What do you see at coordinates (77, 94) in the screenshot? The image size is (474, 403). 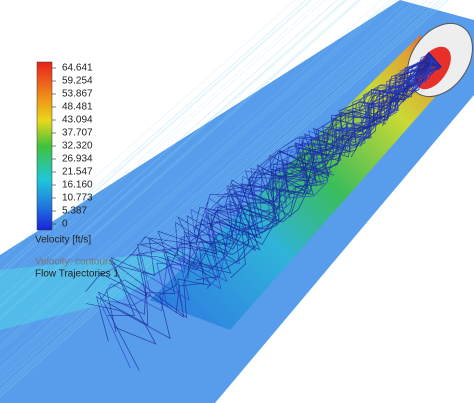 I see `tick-label: 53.867` at bounding box center [77, 94].